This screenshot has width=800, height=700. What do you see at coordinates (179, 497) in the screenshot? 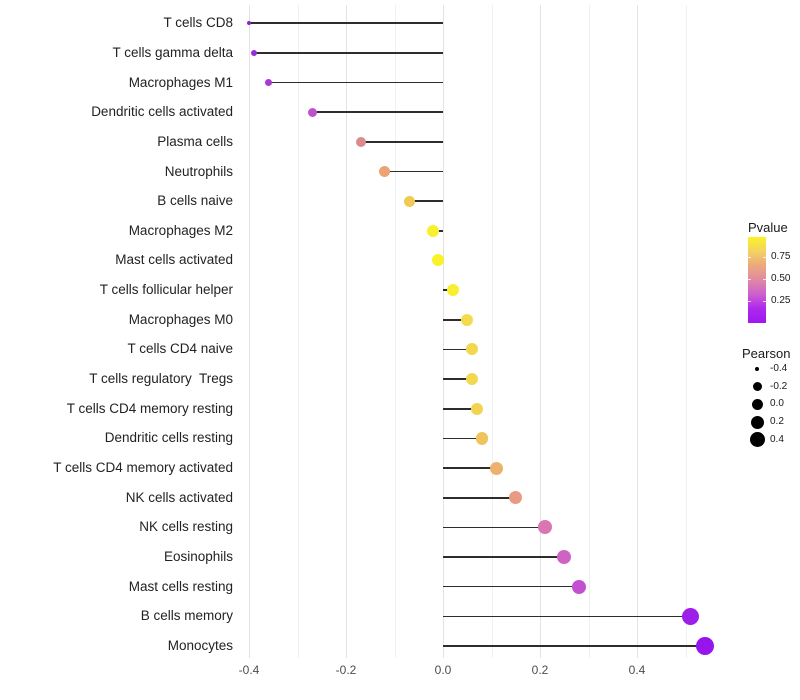
I see `category-label: NK cells activated` at bounding box center [179, 497].